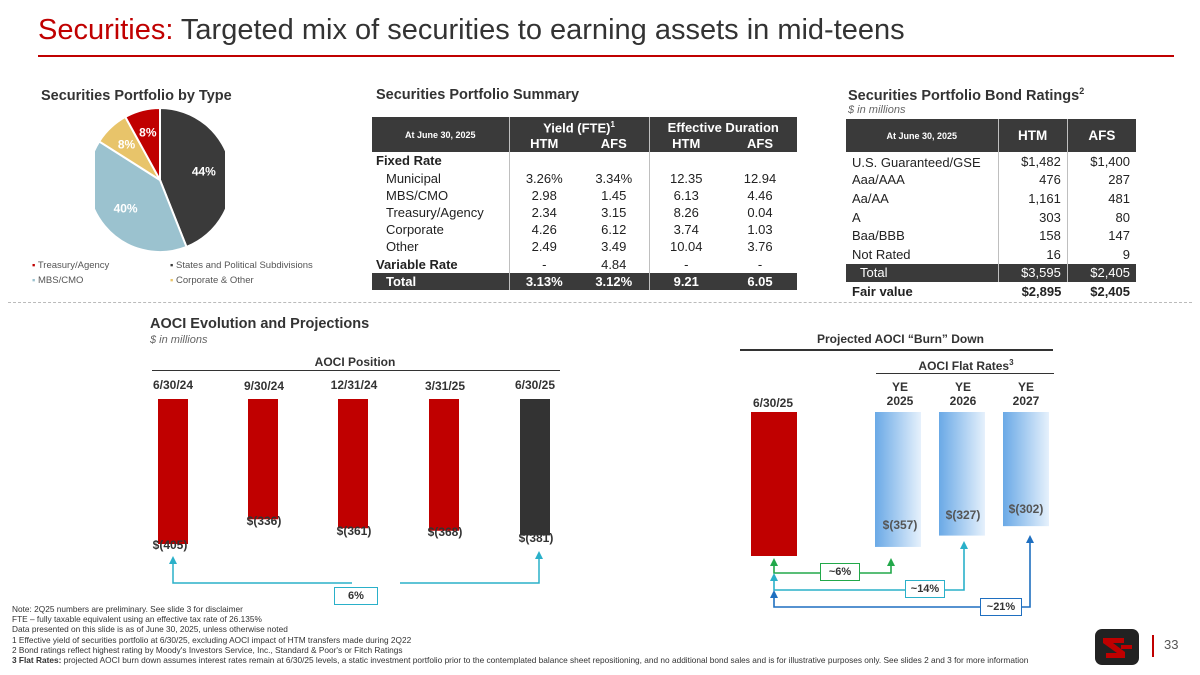  Describe the element at coordinates (478, 95) in the screenshot. I see `summary-heading: Securities Portfolio Summary` at that location.